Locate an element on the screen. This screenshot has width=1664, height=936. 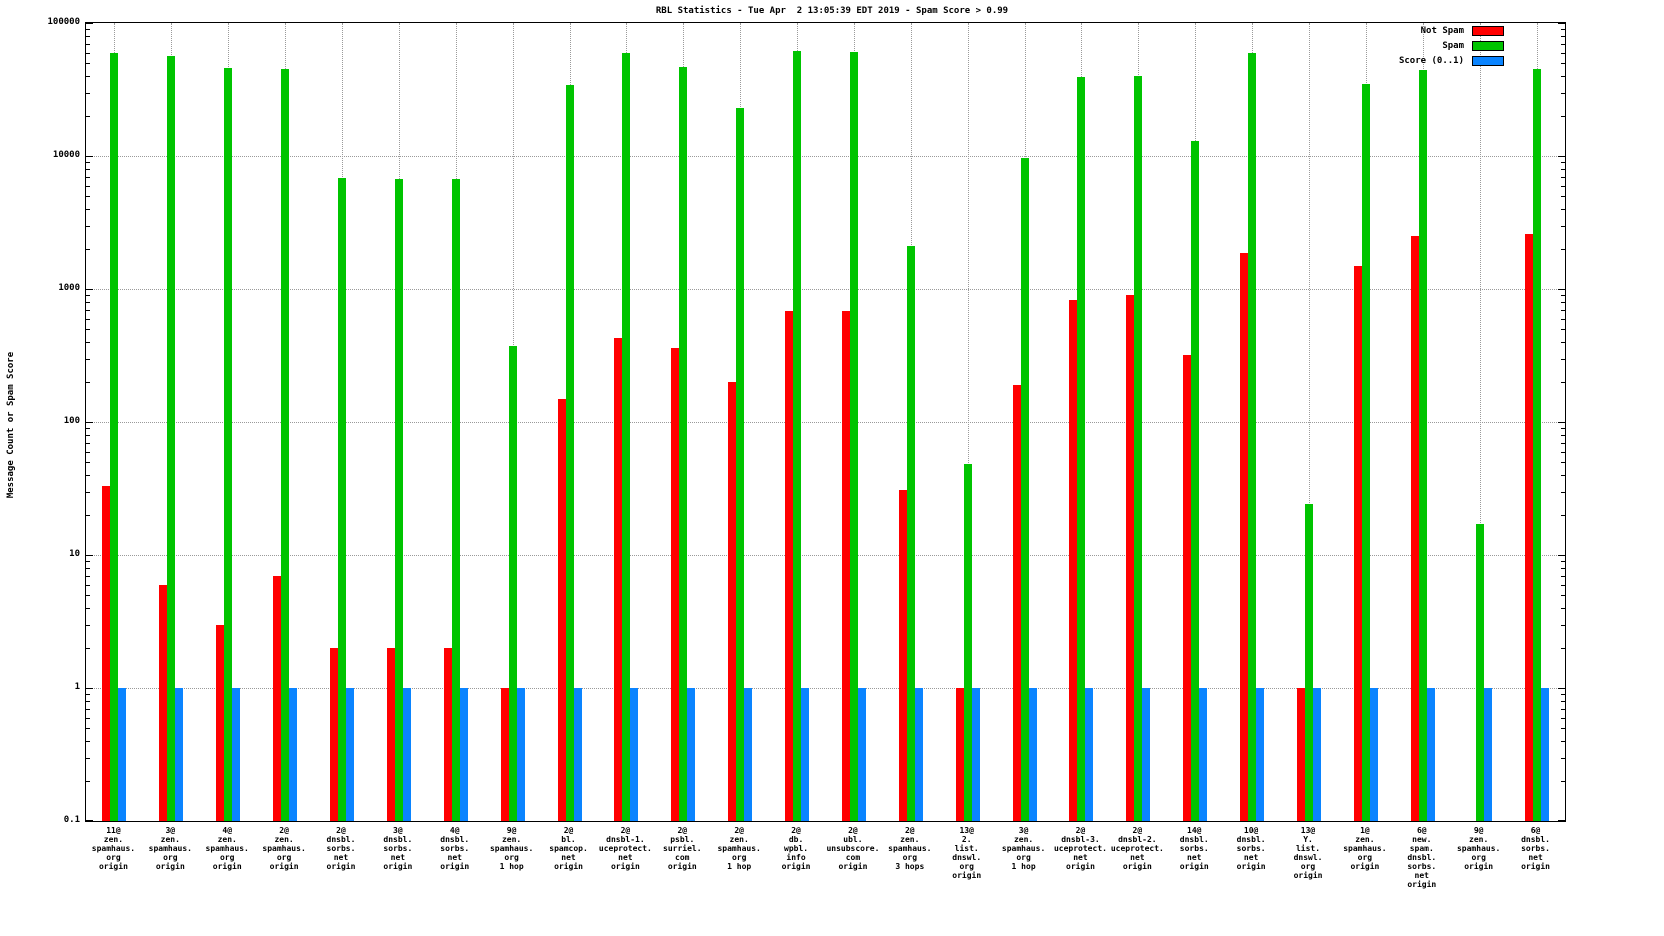
x-category-label: 13@ 2. list. dnswl. org origin is located at coordinates (967, 853).